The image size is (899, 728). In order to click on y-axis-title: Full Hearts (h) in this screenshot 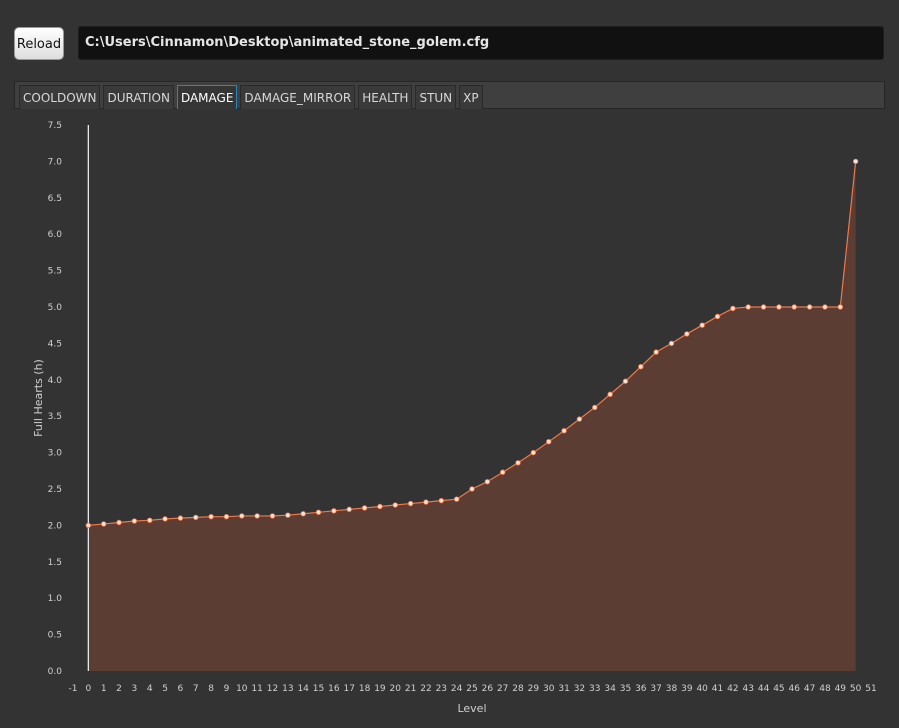, I will do `click(38, 398)`.